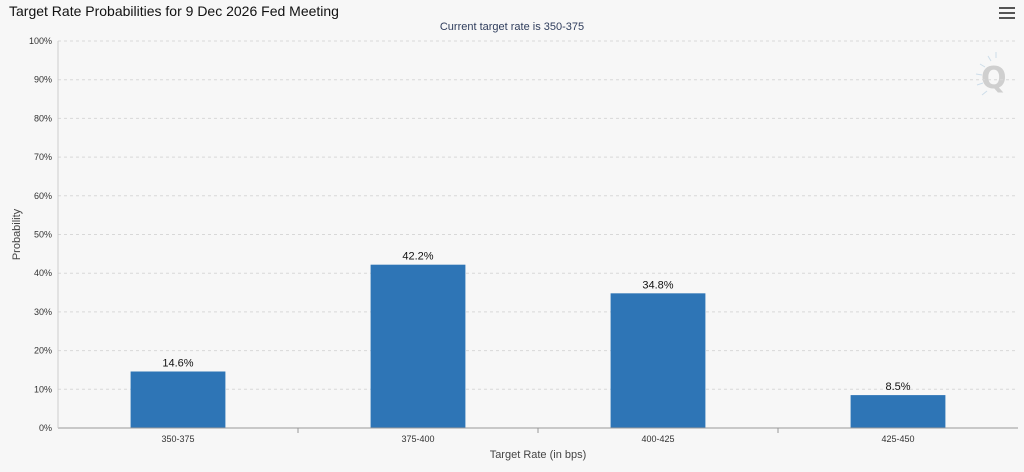 Image resolution: width=1024 pixels, height=472 pixels. What do you see at coordinates (43, 312) in the screenshot?
I see `y-tick-label: 30%` at bounding box center [43, 312].